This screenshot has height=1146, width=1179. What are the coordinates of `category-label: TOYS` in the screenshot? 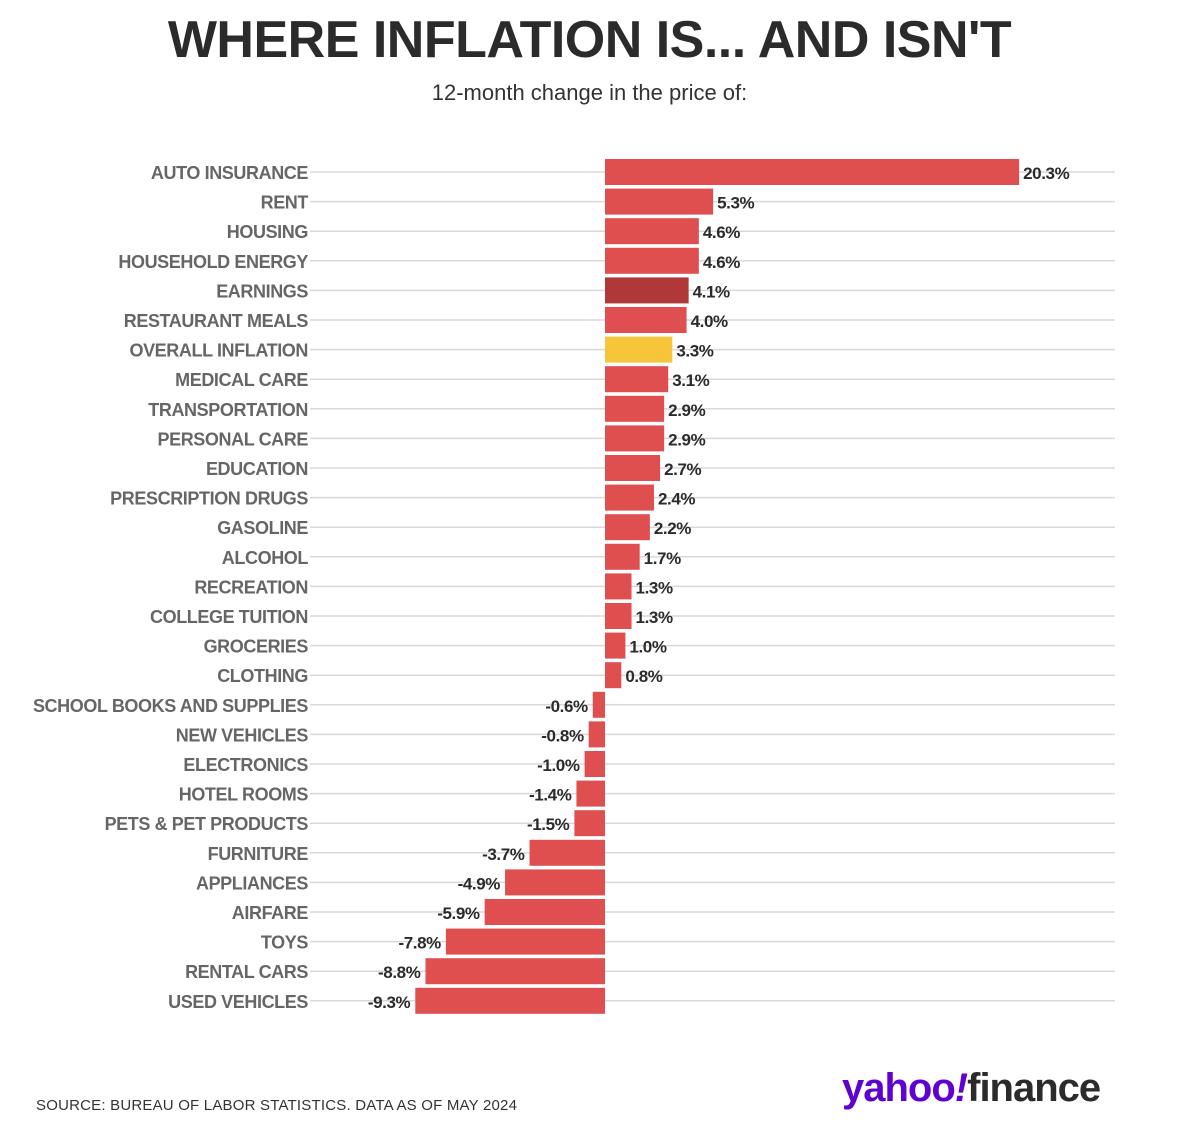 It's located at (284, 943).